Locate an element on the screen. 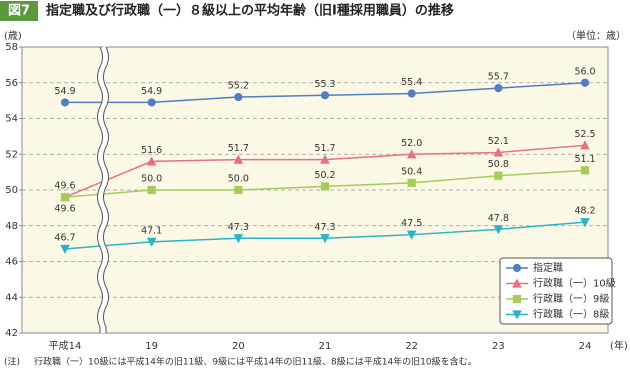 The width and height of the screenshot is (630, 369). data-label: 48.2 is located at coordinates (584, 211).